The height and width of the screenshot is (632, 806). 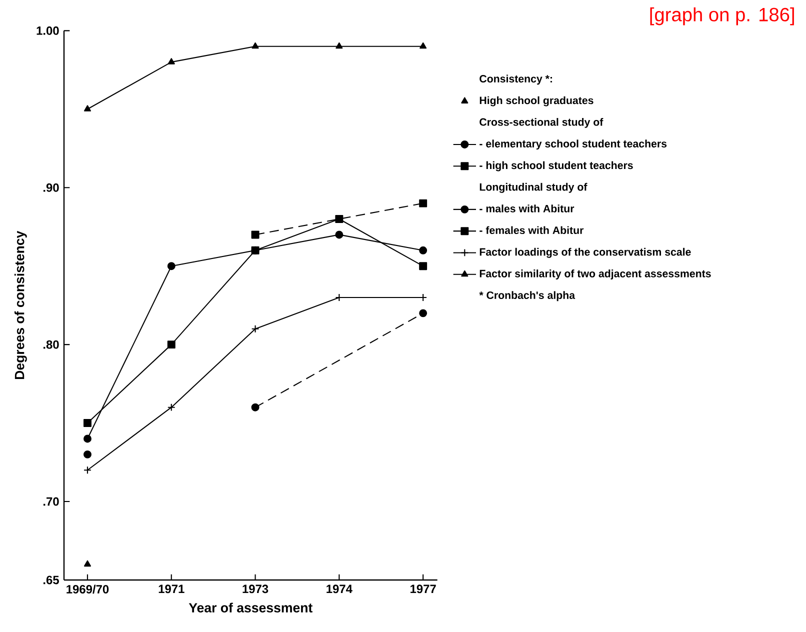 What do you see at coordinates (722, 16) in the screenshot?
I see `text: [graph on p. 186]` at bounding box center [722, 16].